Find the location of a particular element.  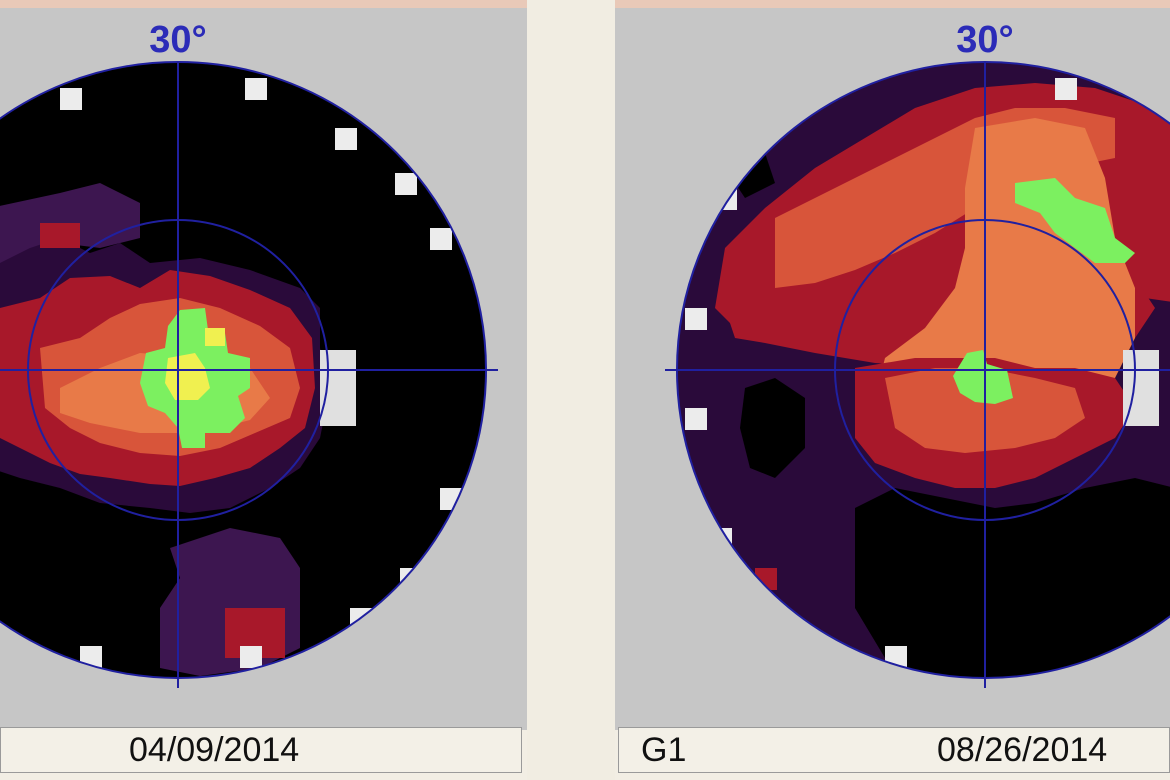

footer-left: 04/09/2014 is located at coordinates (261, 750).